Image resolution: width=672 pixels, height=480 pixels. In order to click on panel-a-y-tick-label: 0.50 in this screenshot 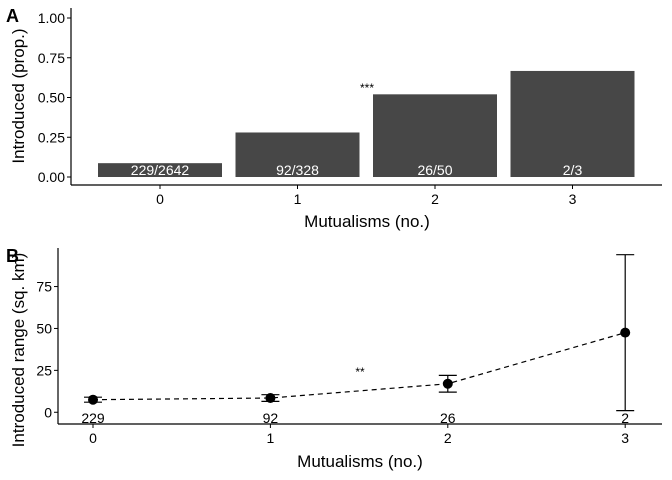, I will do `click(51, 98)`.